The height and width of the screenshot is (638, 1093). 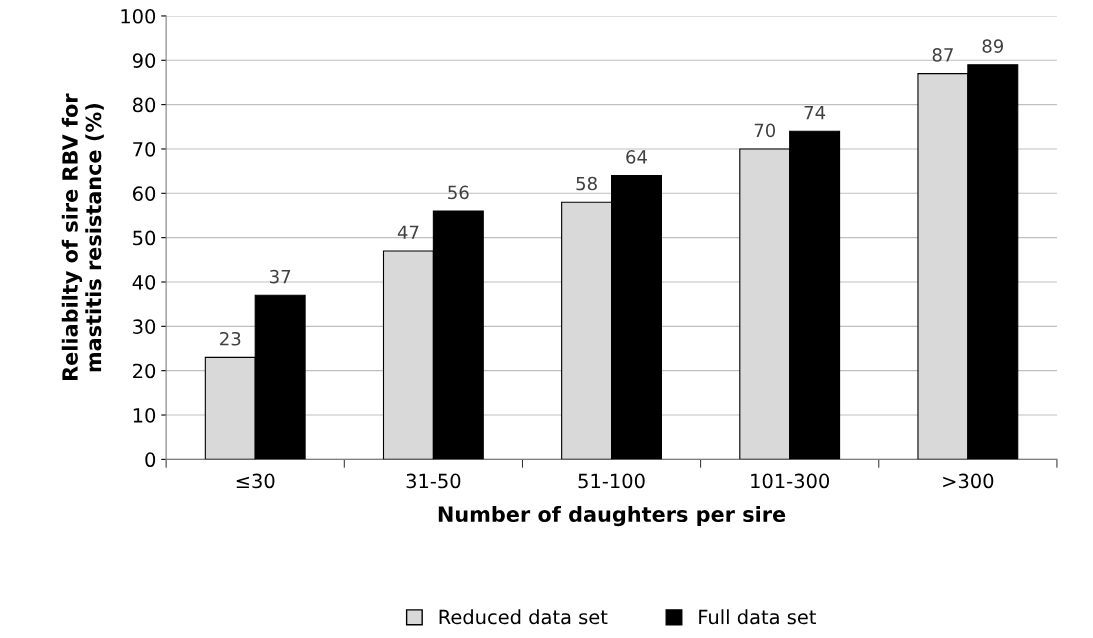 What do you see at coordinates (765, 130) in the screenshot?
I see `data-label: 70` at bounding box center [765, 130].